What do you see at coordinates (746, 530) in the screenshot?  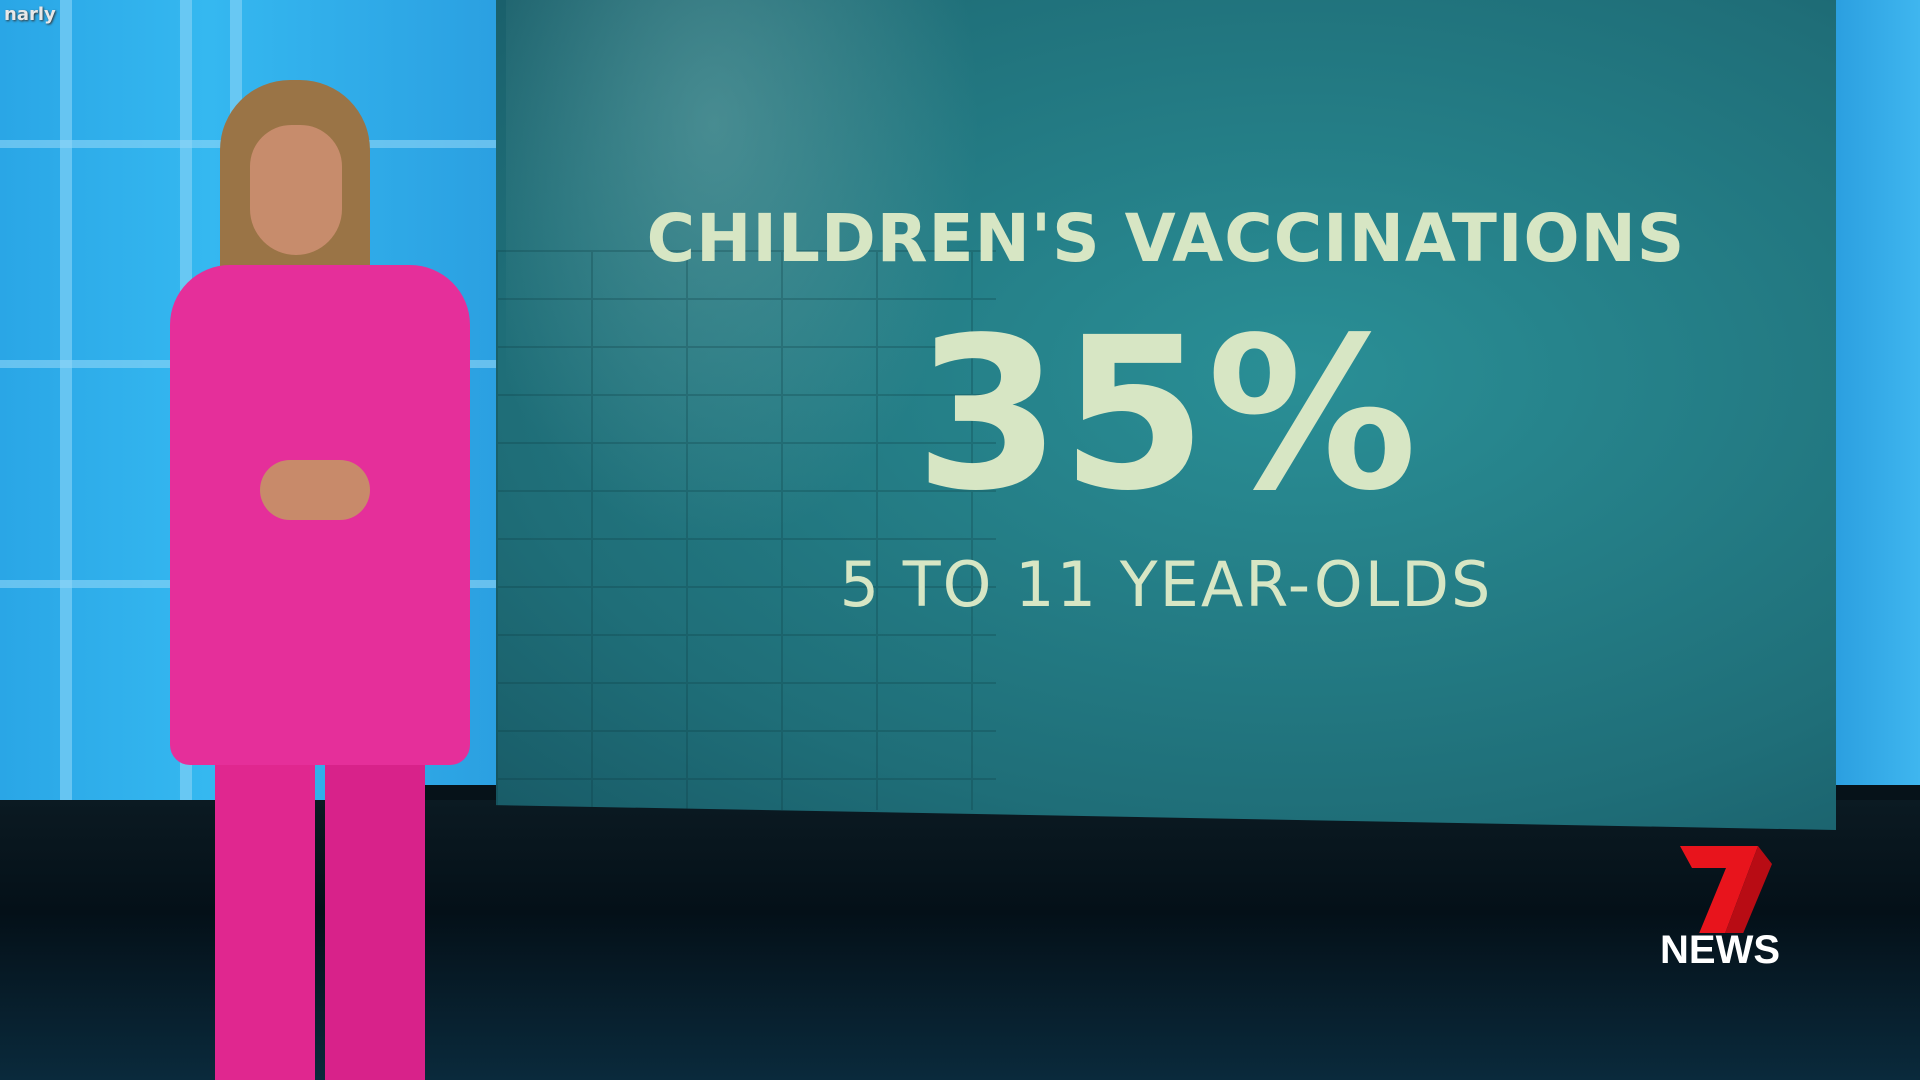 I see `brick-wall-texture` at bounding box center [746, 530].